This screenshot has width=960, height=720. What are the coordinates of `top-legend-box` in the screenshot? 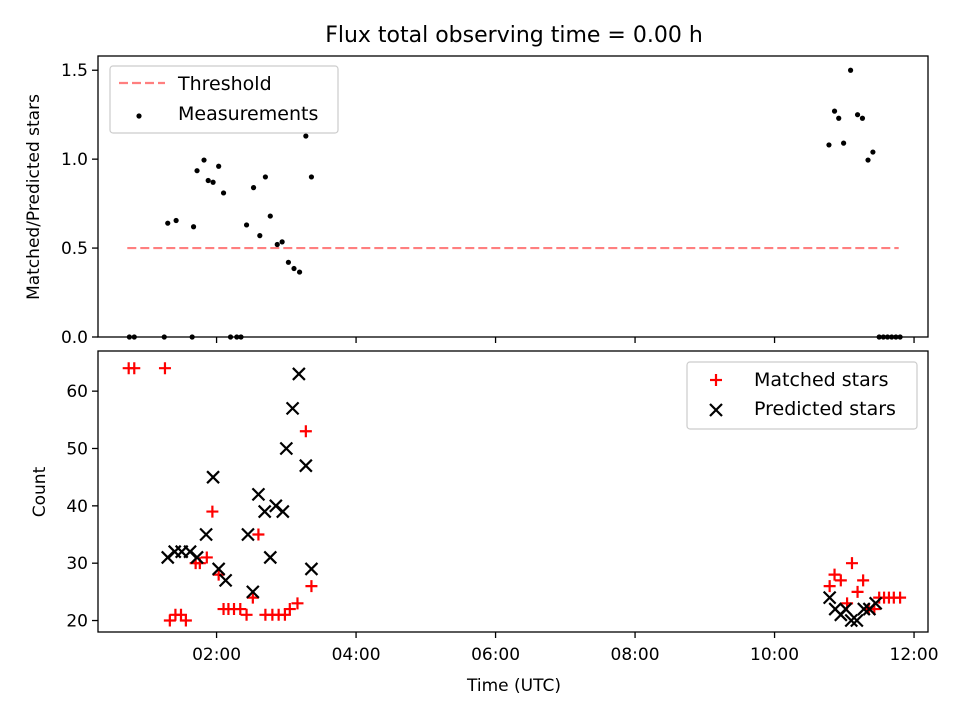 It's located at (224, 99).